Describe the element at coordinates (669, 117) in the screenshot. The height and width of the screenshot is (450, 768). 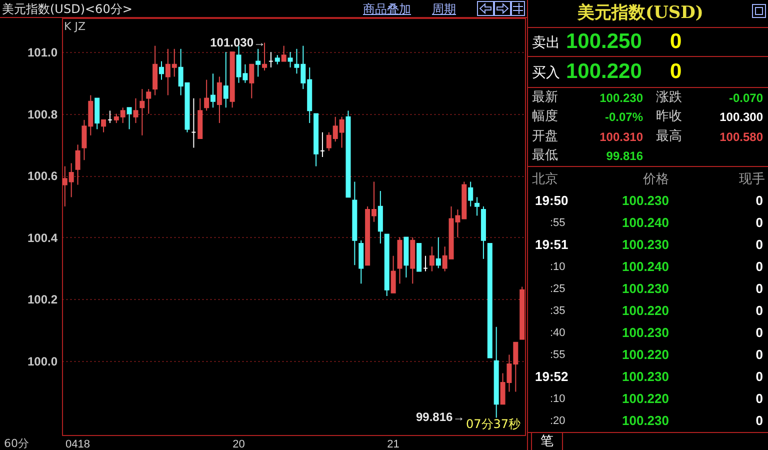
I see `text: 昨收` at that location.